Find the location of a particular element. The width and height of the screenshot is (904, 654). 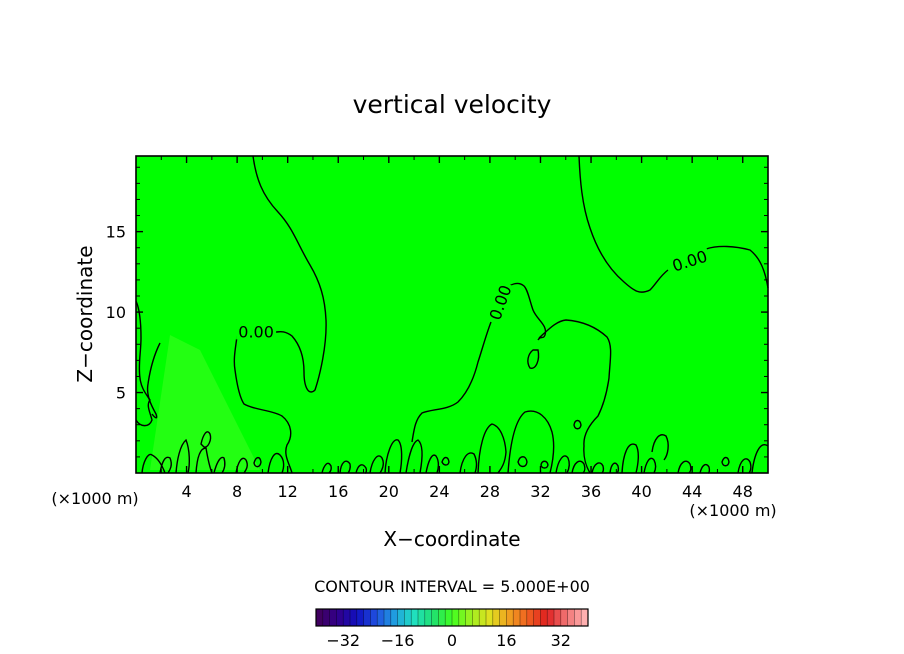

x-unit-right: (×1000 m) is located at coordinates (732, 510).